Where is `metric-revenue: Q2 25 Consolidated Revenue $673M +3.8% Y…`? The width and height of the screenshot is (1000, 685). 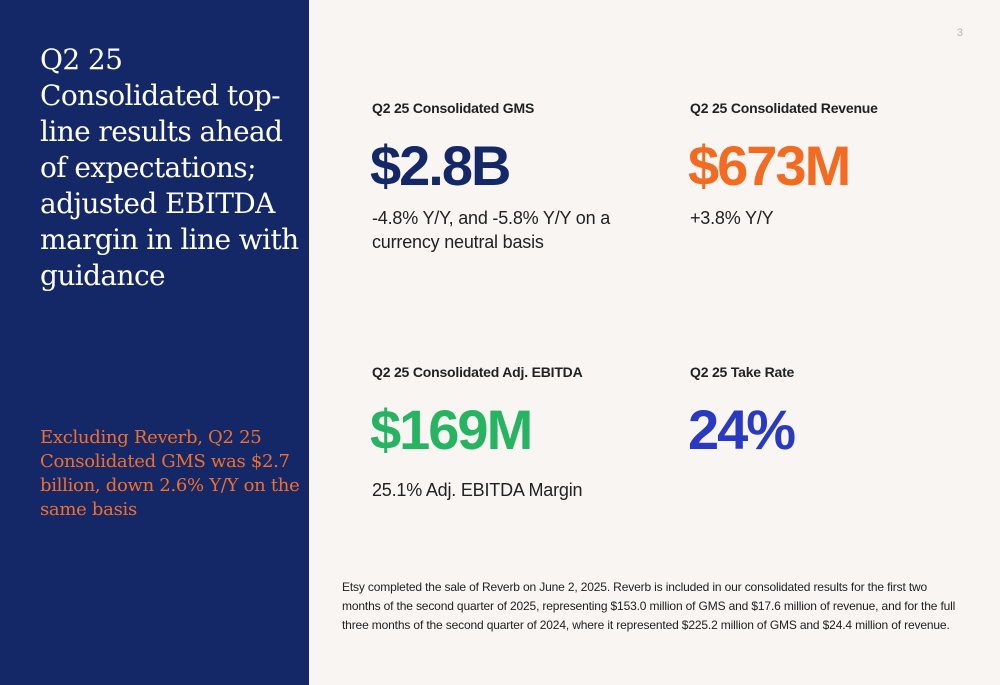
metric-revenue: Q2 25 Consolidated Revenue $673M +3.8% Y… is located at coordinates (834, 164).